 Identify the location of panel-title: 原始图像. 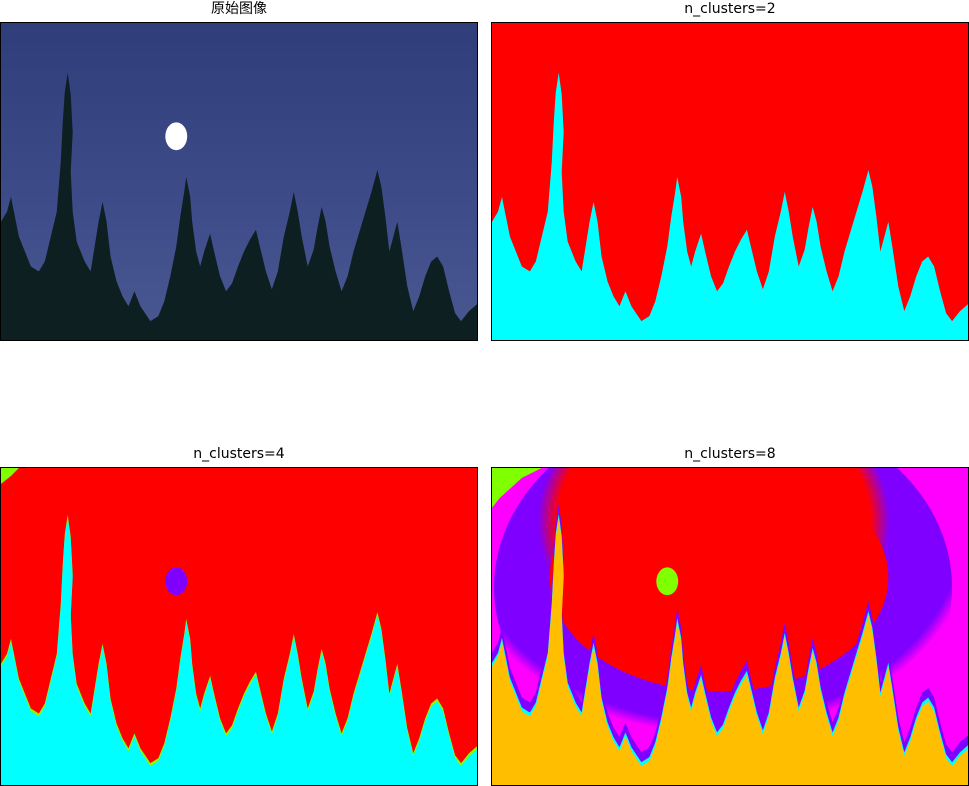
(239, 9).